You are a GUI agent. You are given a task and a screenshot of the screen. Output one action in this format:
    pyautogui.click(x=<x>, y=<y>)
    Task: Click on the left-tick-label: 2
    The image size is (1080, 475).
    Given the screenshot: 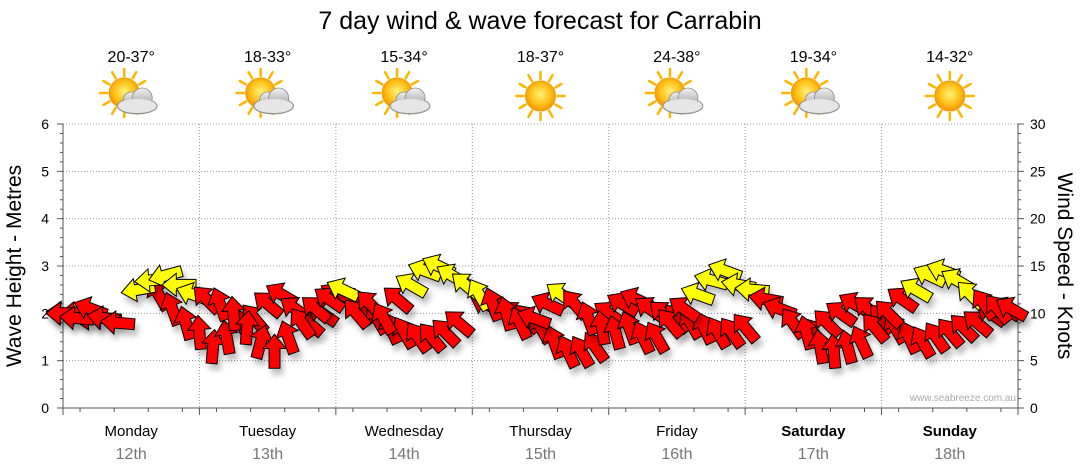 What is the action you would take?
    pyautogui.click(x=45, y=313)
    